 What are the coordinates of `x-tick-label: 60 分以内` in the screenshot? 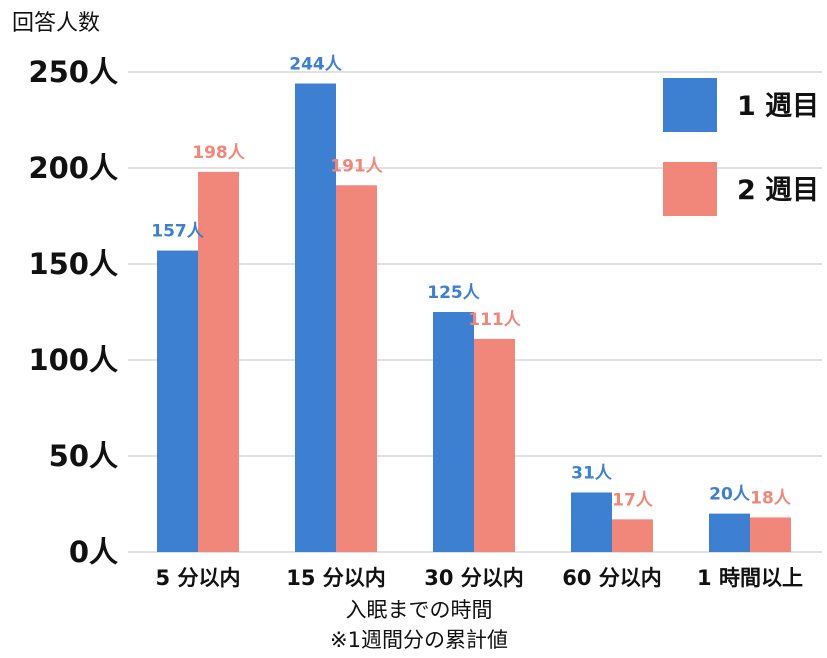 It's located at (612, 578).